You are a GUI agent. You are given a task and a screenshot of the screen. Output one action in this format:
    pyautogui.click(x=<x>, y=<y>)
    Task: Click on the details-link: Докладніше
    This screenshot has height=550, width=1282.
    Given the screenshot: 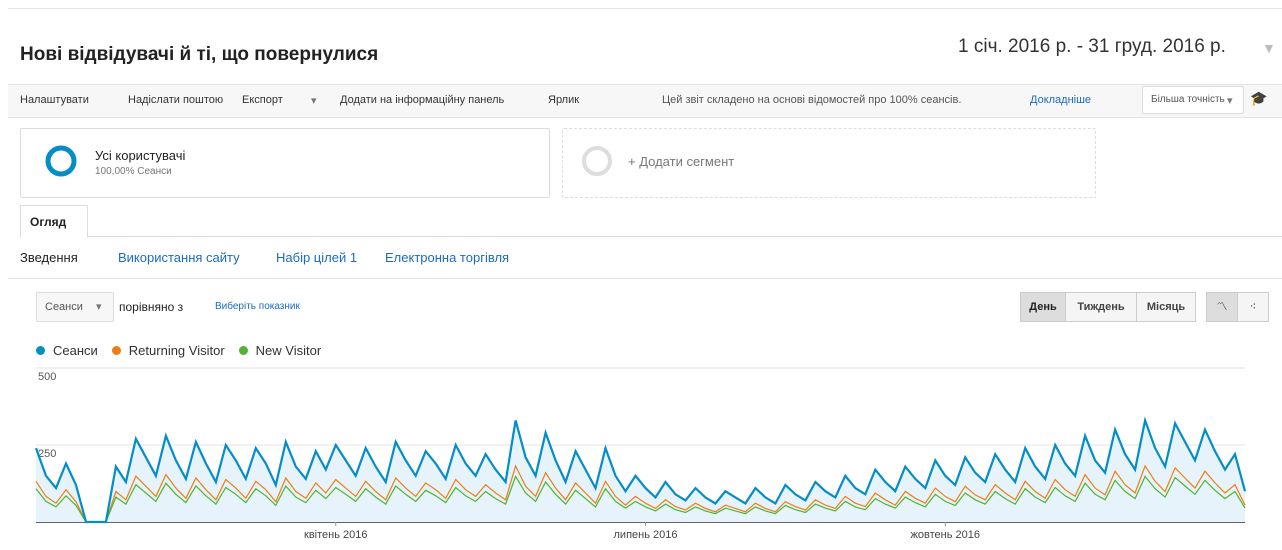 What is the action you would take?
    pyautogui.click(x=1061, y=100)
    